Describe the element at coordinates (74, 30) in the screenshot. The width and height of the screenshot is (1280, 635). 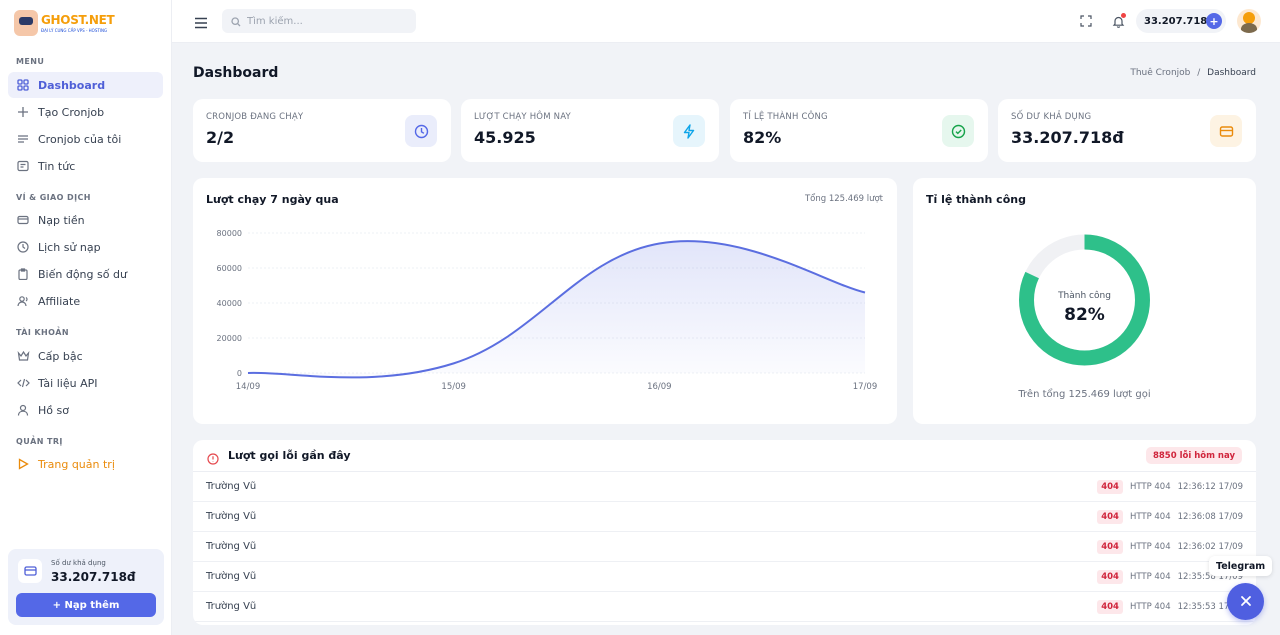
I see `logo-tagline: ĐẠI LÝ CUNG CẤP VPS - HOSTING` at that location.